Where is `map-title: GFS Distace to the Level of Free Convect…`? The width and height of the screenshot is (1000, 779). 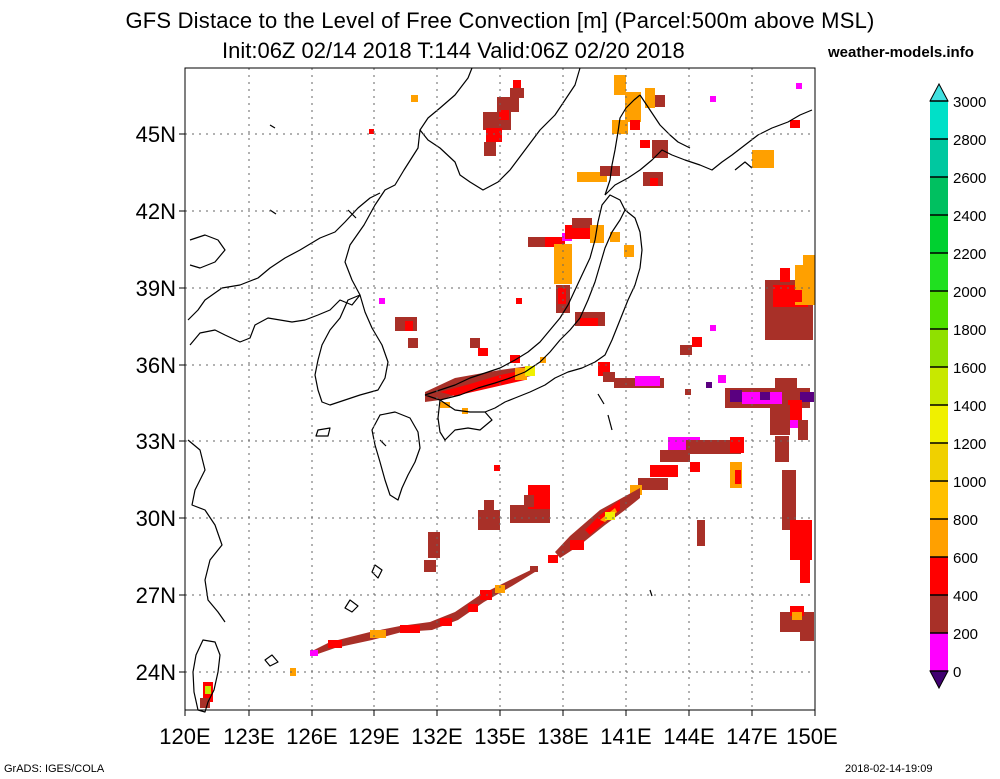
map-title: GFS Distace to the Level of Free Convect… is located at coordinates (500, 20).